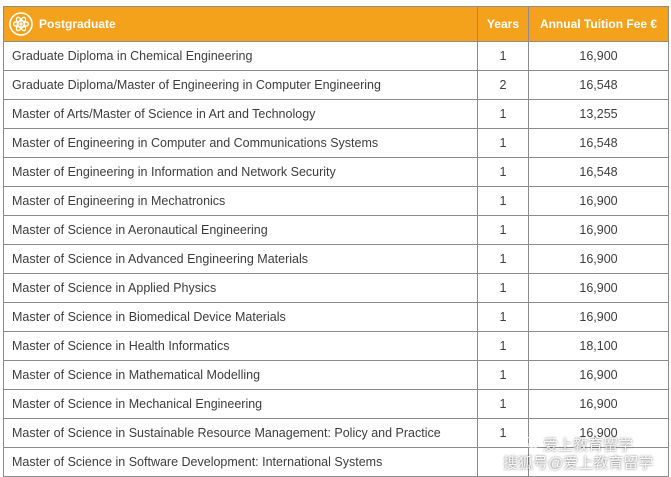 The height and width of the screenshot is (477, 671). I want to click on fee-cell, so click(598, 462).